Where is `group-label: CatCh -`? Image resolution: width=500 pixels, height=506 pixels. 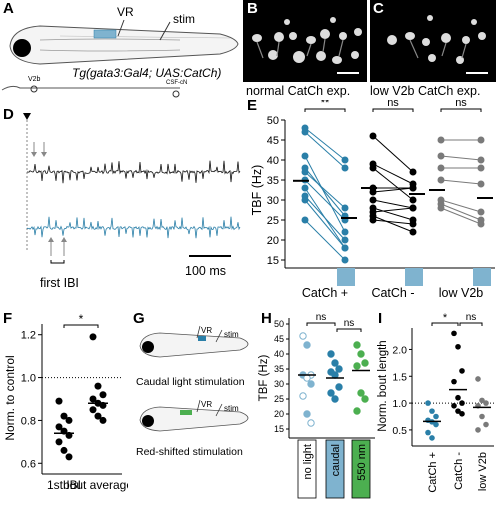 group-label: CatCh - is located at coordinates (392, 293).